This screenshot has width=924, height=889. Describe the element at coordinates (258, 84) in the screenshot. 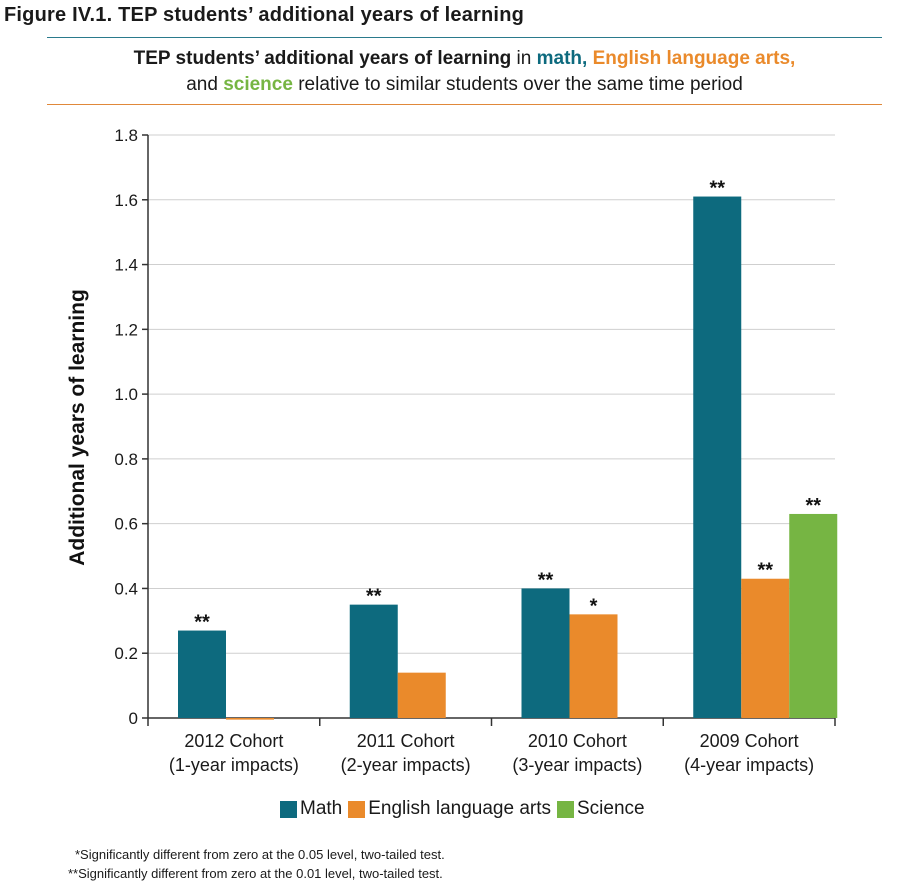

I see `subtitle-science: science` at that location.